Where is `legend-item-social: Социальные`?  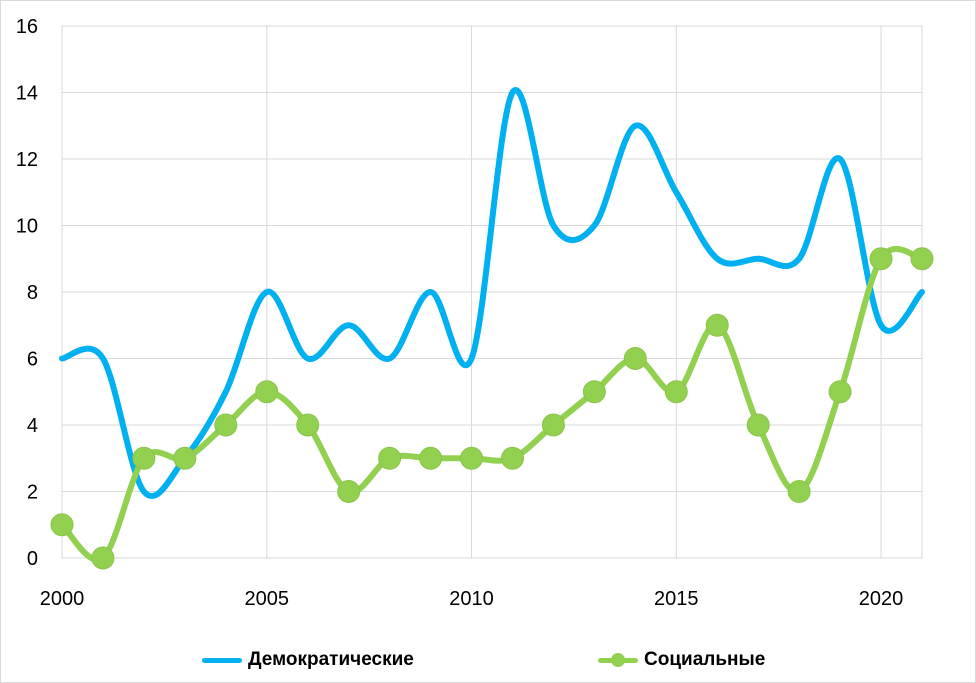 legend-item-social: Социальные is located at coordinates (681, 660).